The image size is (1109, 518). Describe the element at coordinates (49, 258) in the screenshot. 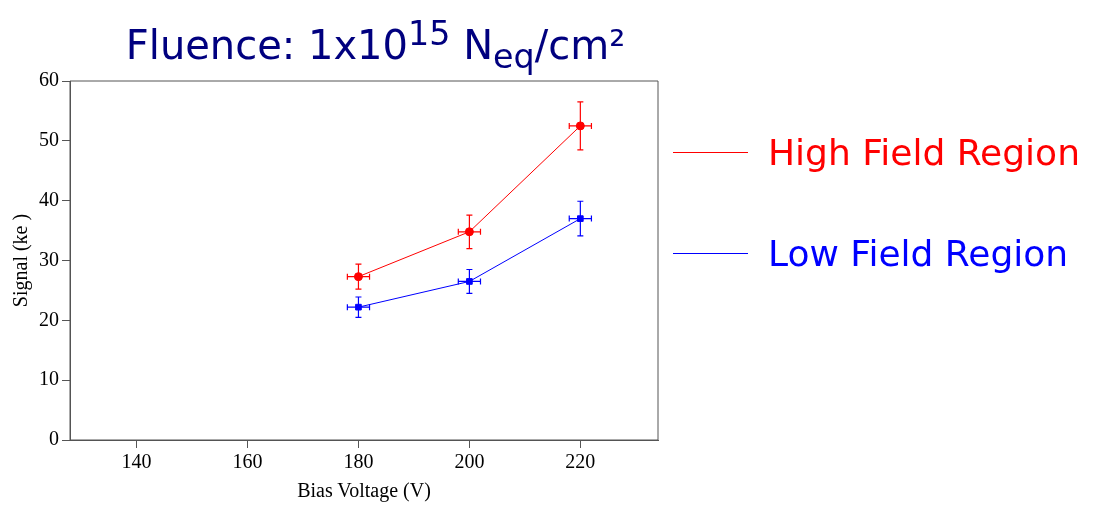

I see `y-tick-label: 30` at that location.